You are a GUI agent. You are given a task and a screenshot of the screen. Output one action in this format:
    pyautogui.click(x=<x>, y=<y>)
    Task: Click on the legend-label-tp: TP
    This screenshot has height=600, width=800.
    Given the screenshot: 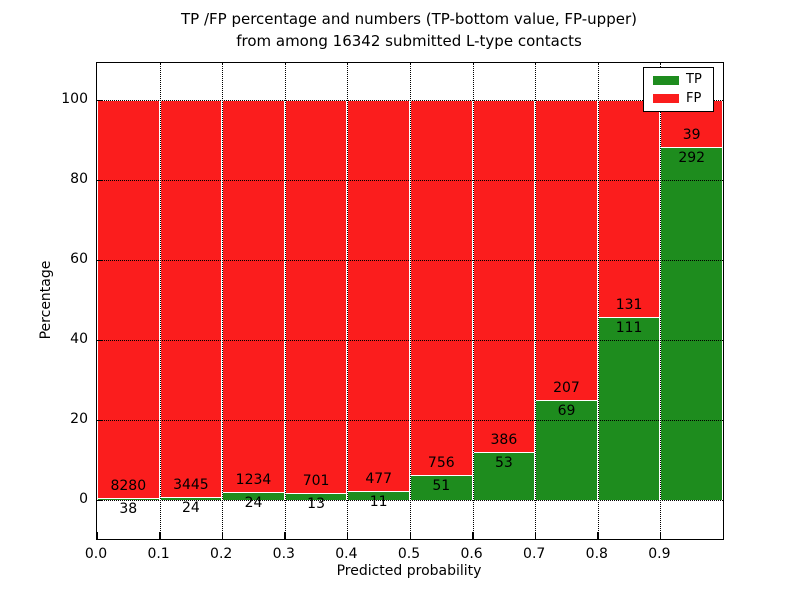 What is the action you would take?
    pyautogui.click(x=694, y=80)
    